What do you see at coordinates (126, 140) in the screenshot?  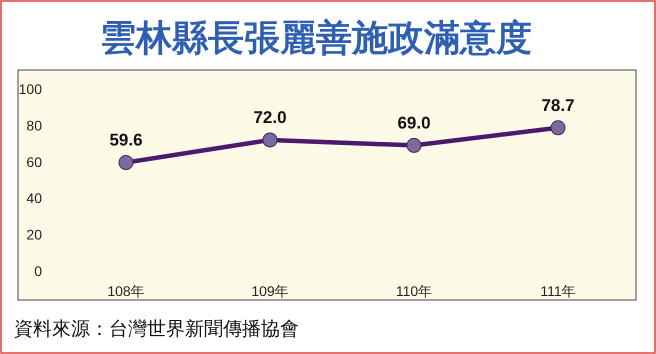 I see `data-label: 59.6` at bounding box center [126, 140].